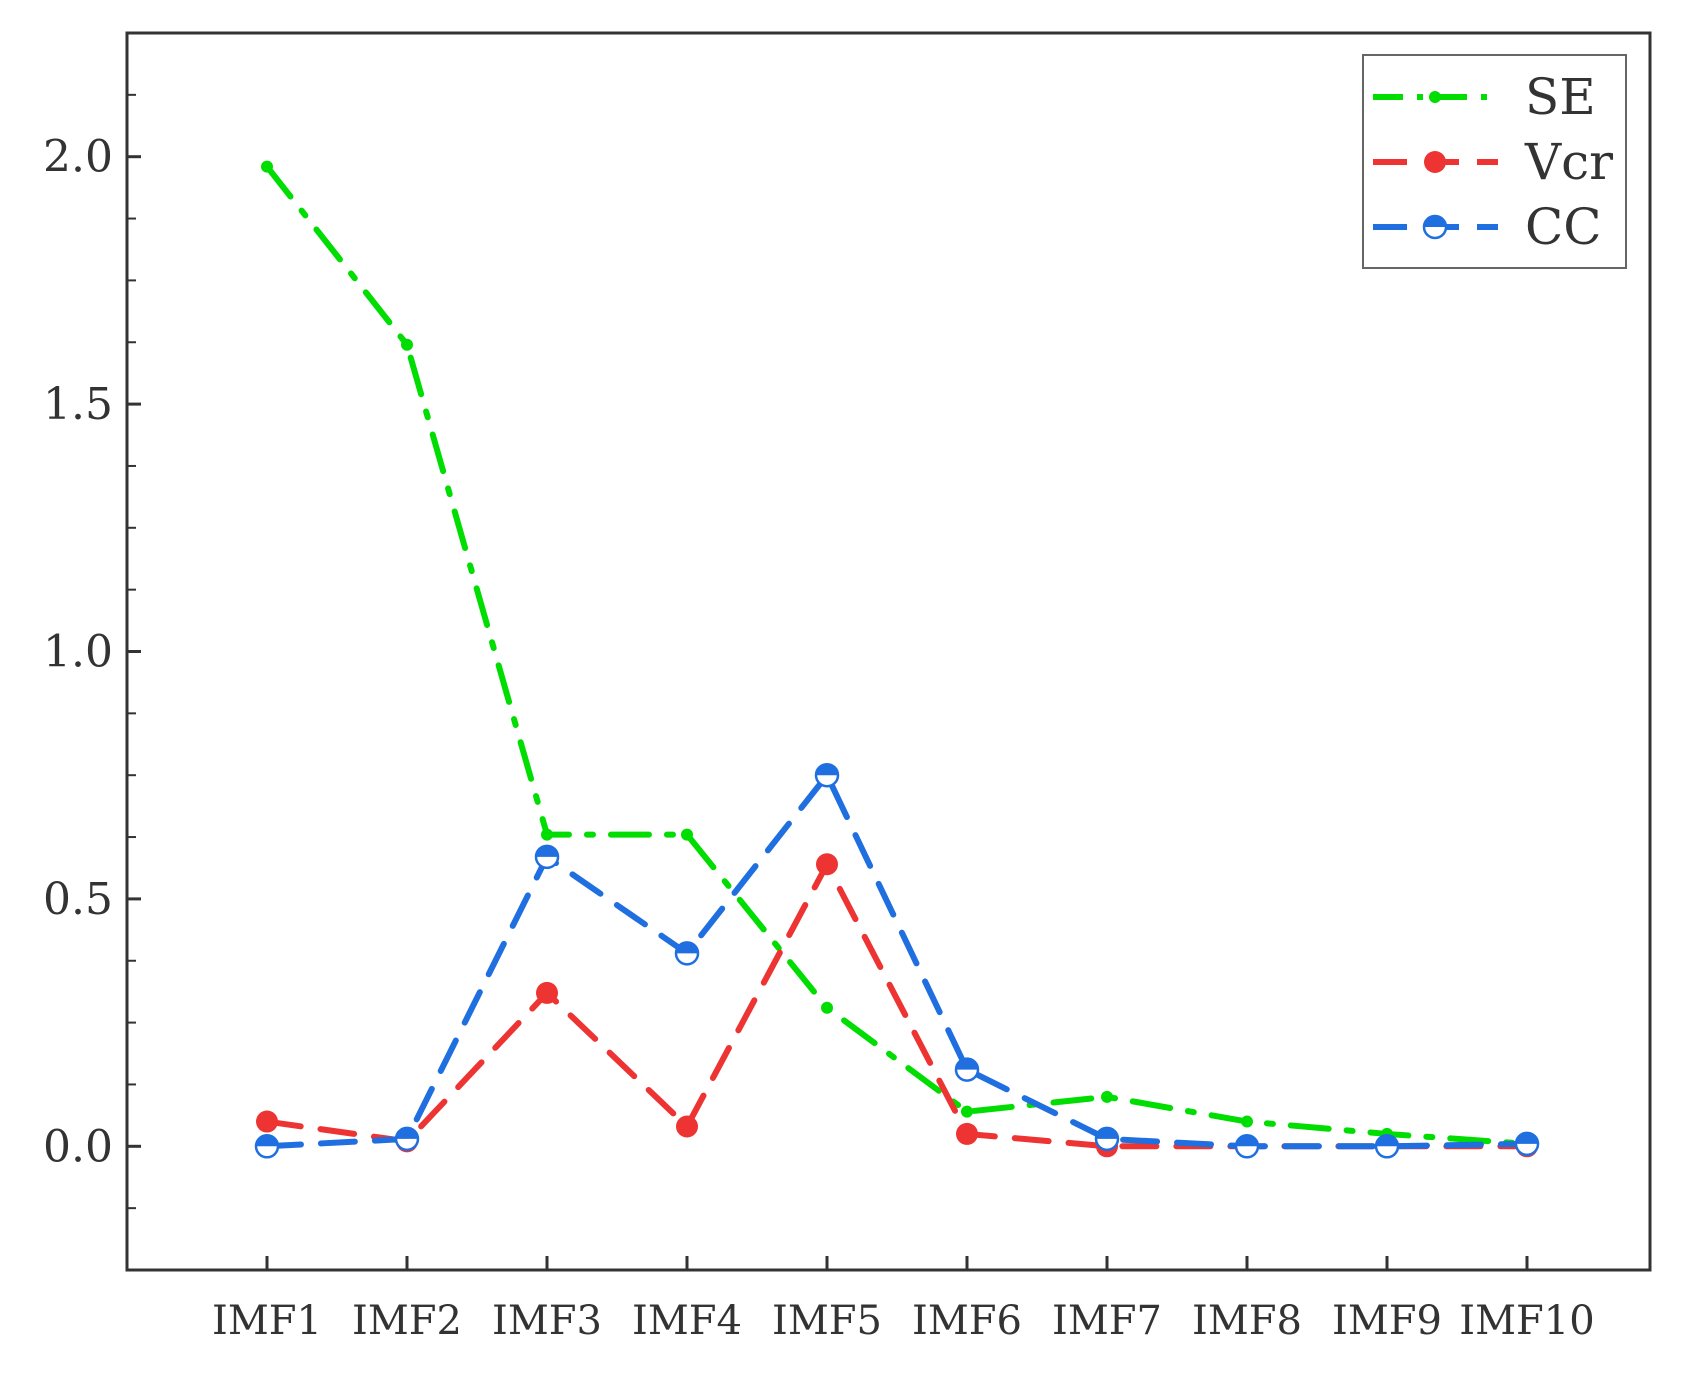 The image size is (1682, 1375). I want to click on x-tick-label: IMF10, so click(1526, 1321).